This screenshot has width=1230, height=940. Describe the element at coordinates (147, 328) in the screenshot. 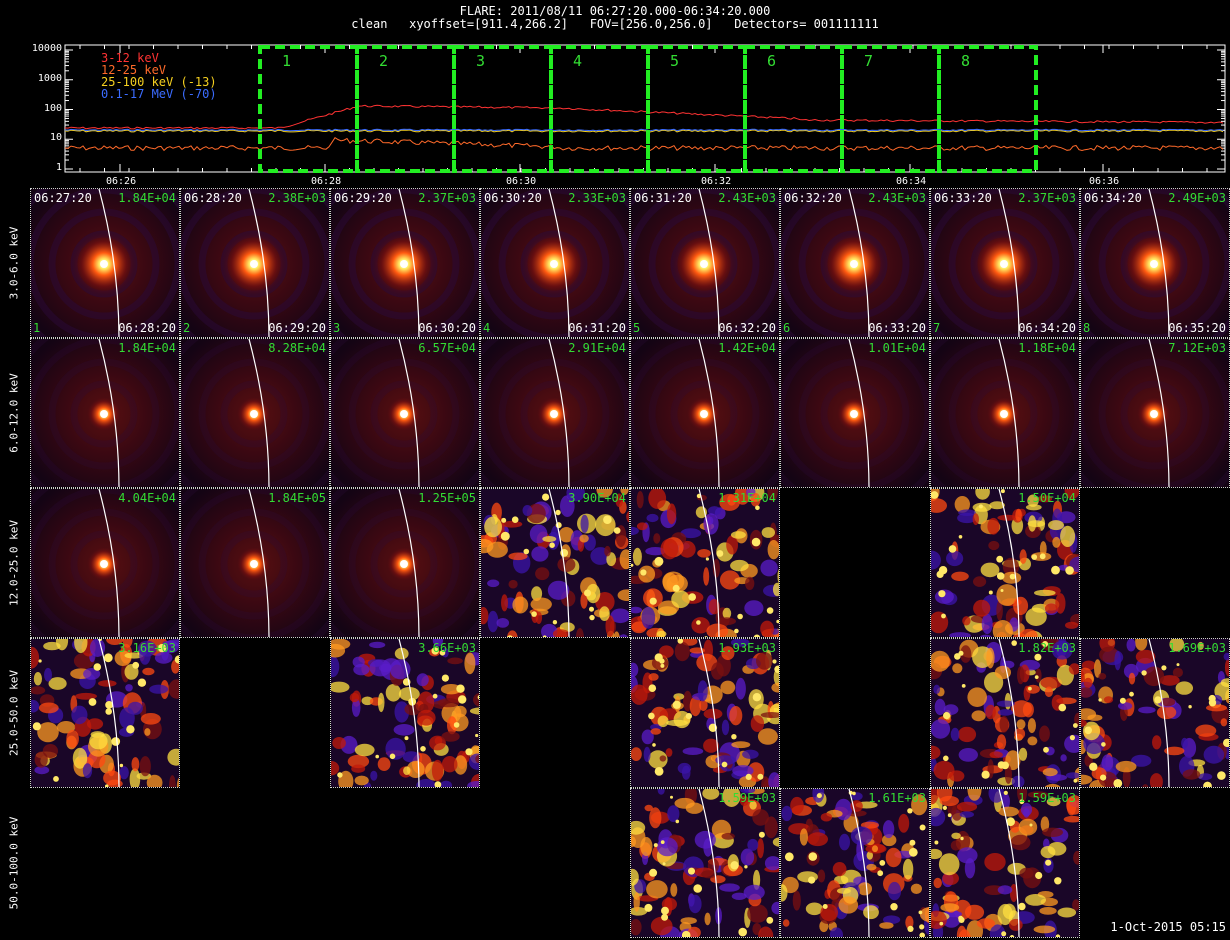

I see `interval-end-time: 06:28:20` at that location.